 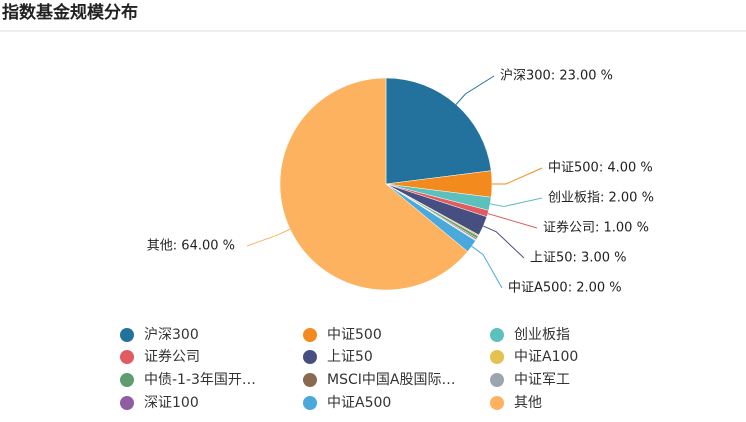 What do you see at coordinates (542, 380) in the screenshot?
I see `legend-label: 中证军工` at bounding box center [542, 380].